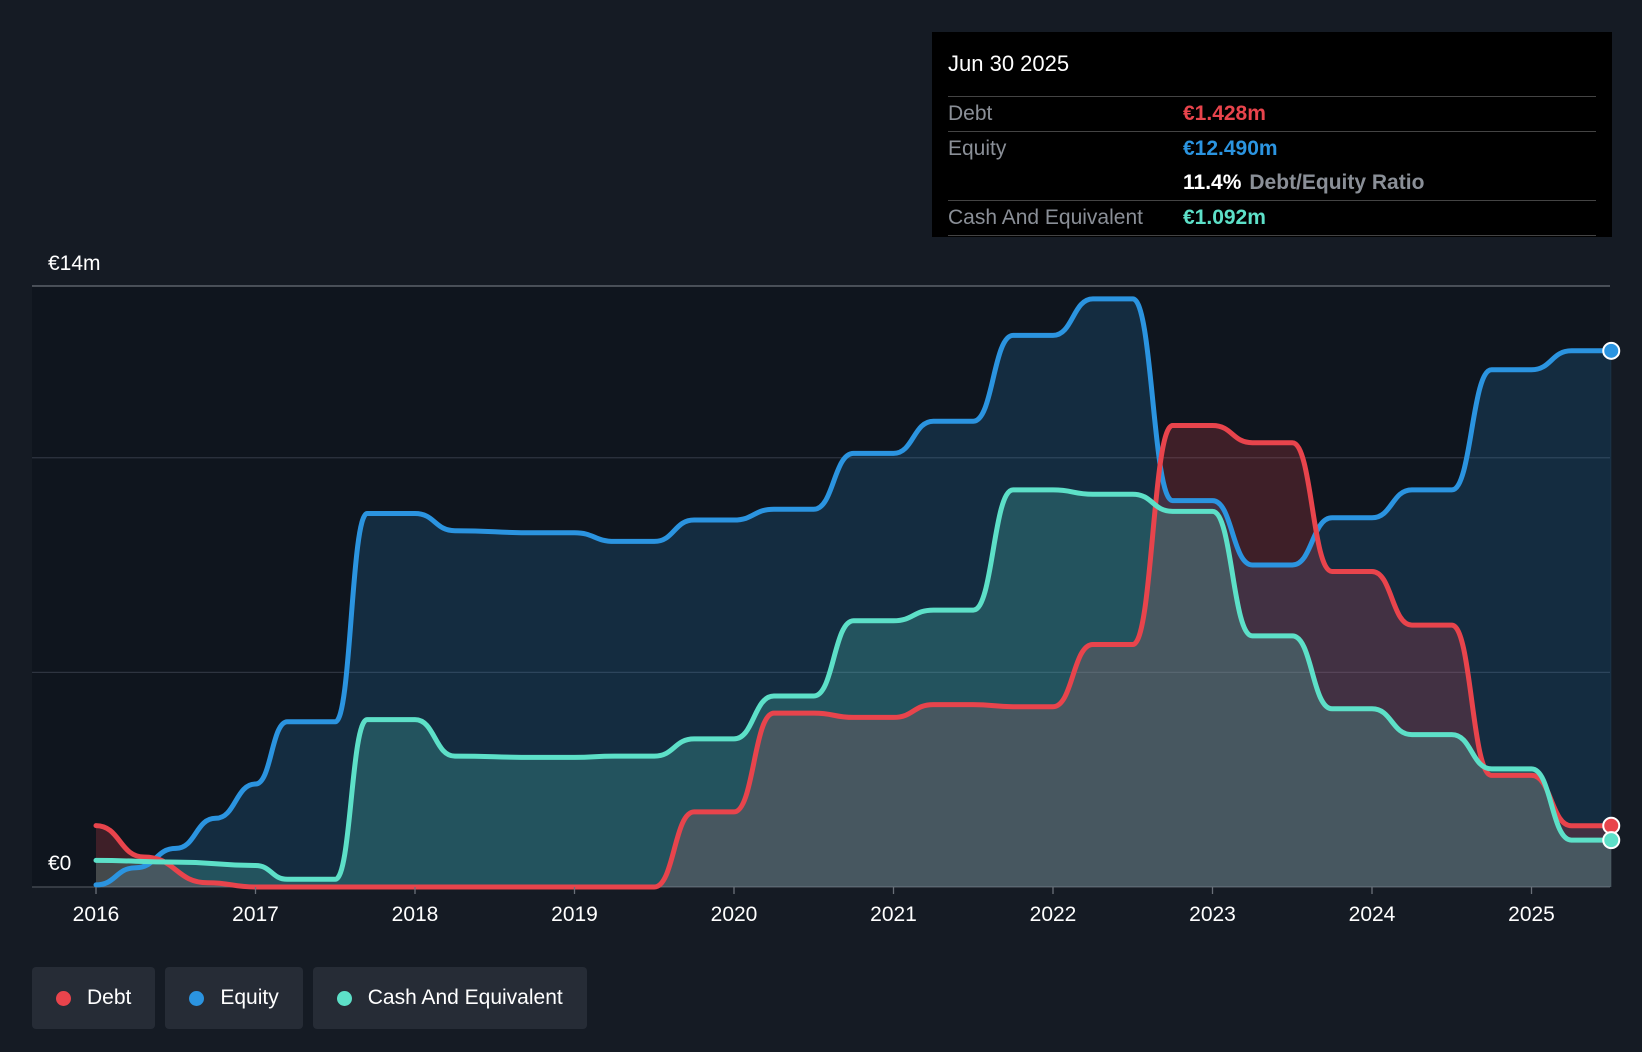  Describe the element at coordinates (249, 997) in the screenshot. I see `legend-equity-label: Equity` at that location.